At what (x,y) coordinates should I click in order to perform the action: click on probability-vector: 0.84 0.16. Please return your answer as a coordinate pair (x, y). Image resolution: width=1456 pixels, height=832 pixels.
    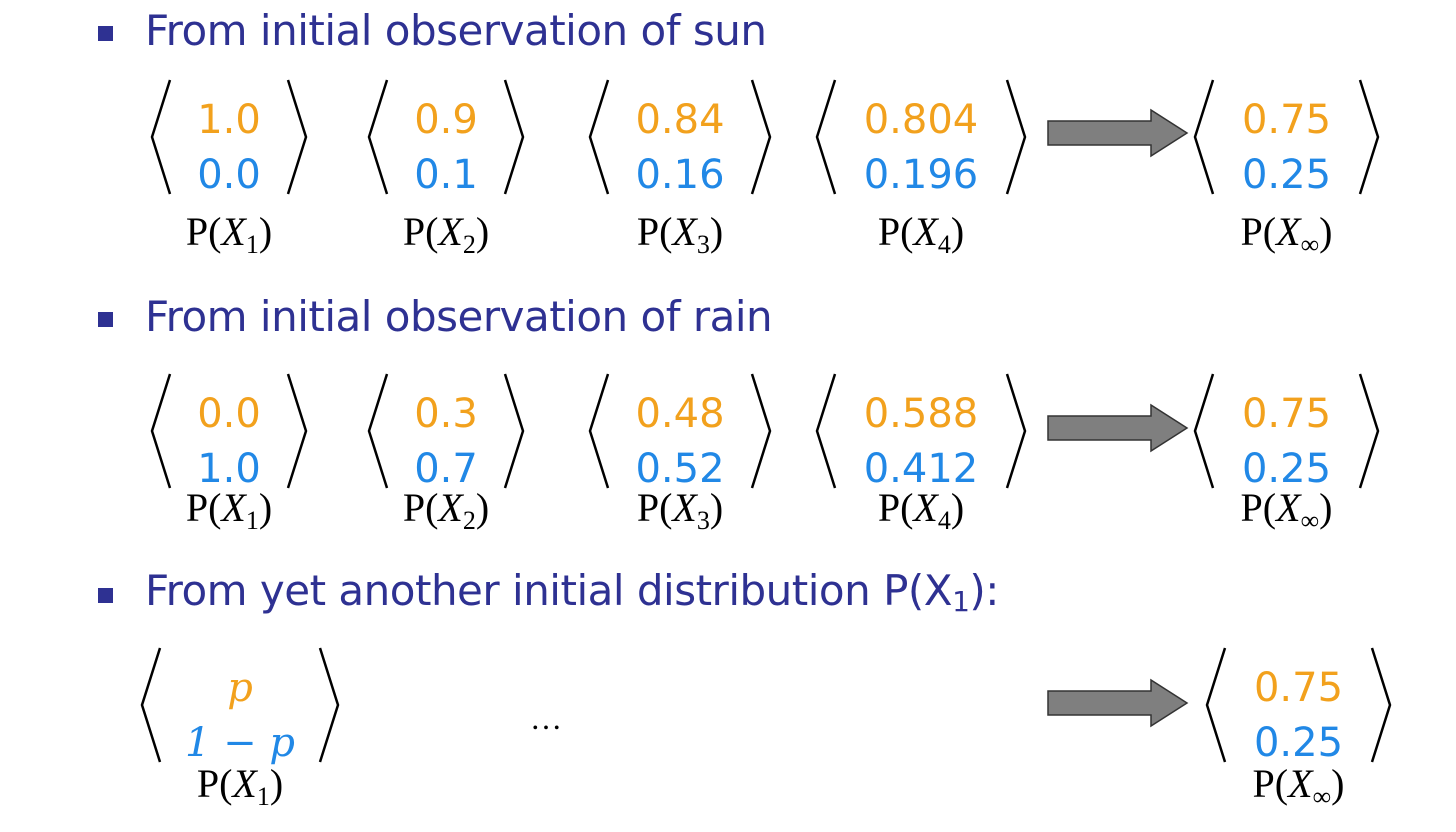
    Looking at the image, I should click on (680, 138).